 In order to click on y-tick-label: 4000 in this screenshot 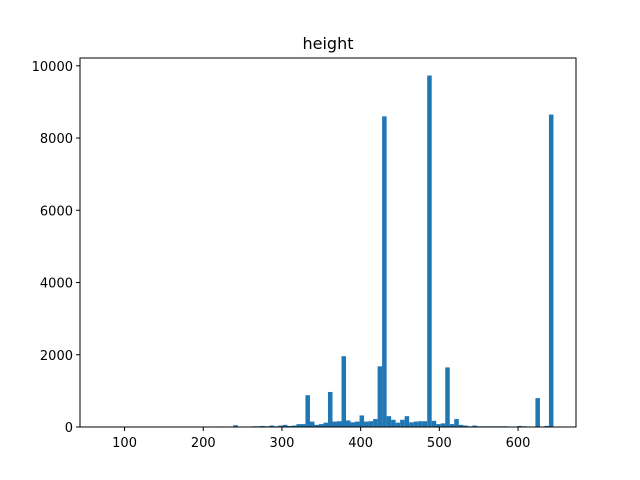, I will do `click(56, 284)`.